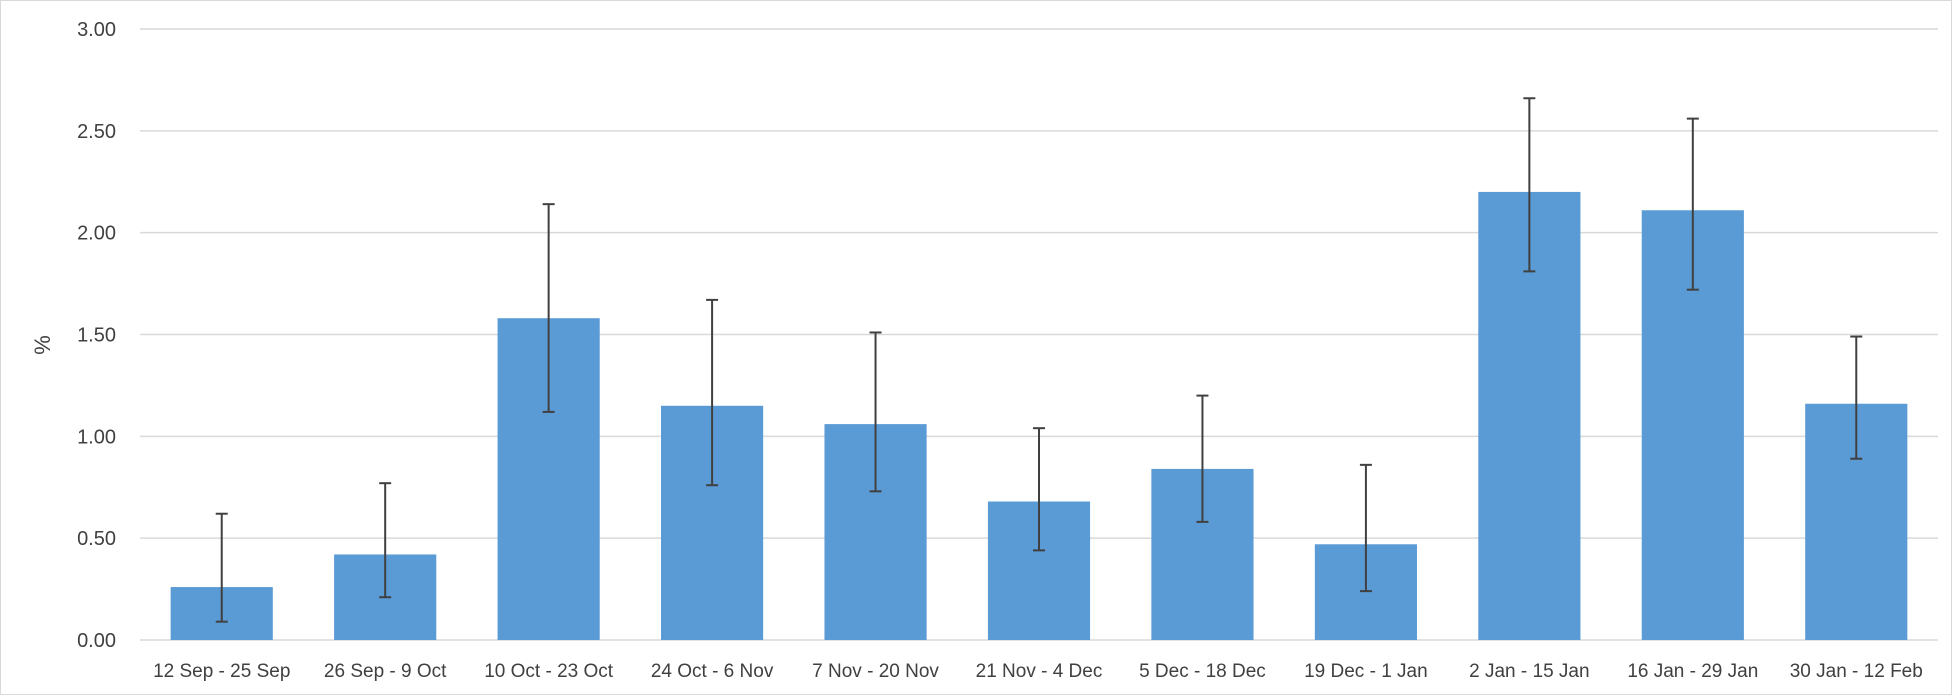 This screenshot has width=1952, height=700. Describe the element at coordinates (96, 234) in the screenshot. I see `y-tick-label: 2.00` at that location.